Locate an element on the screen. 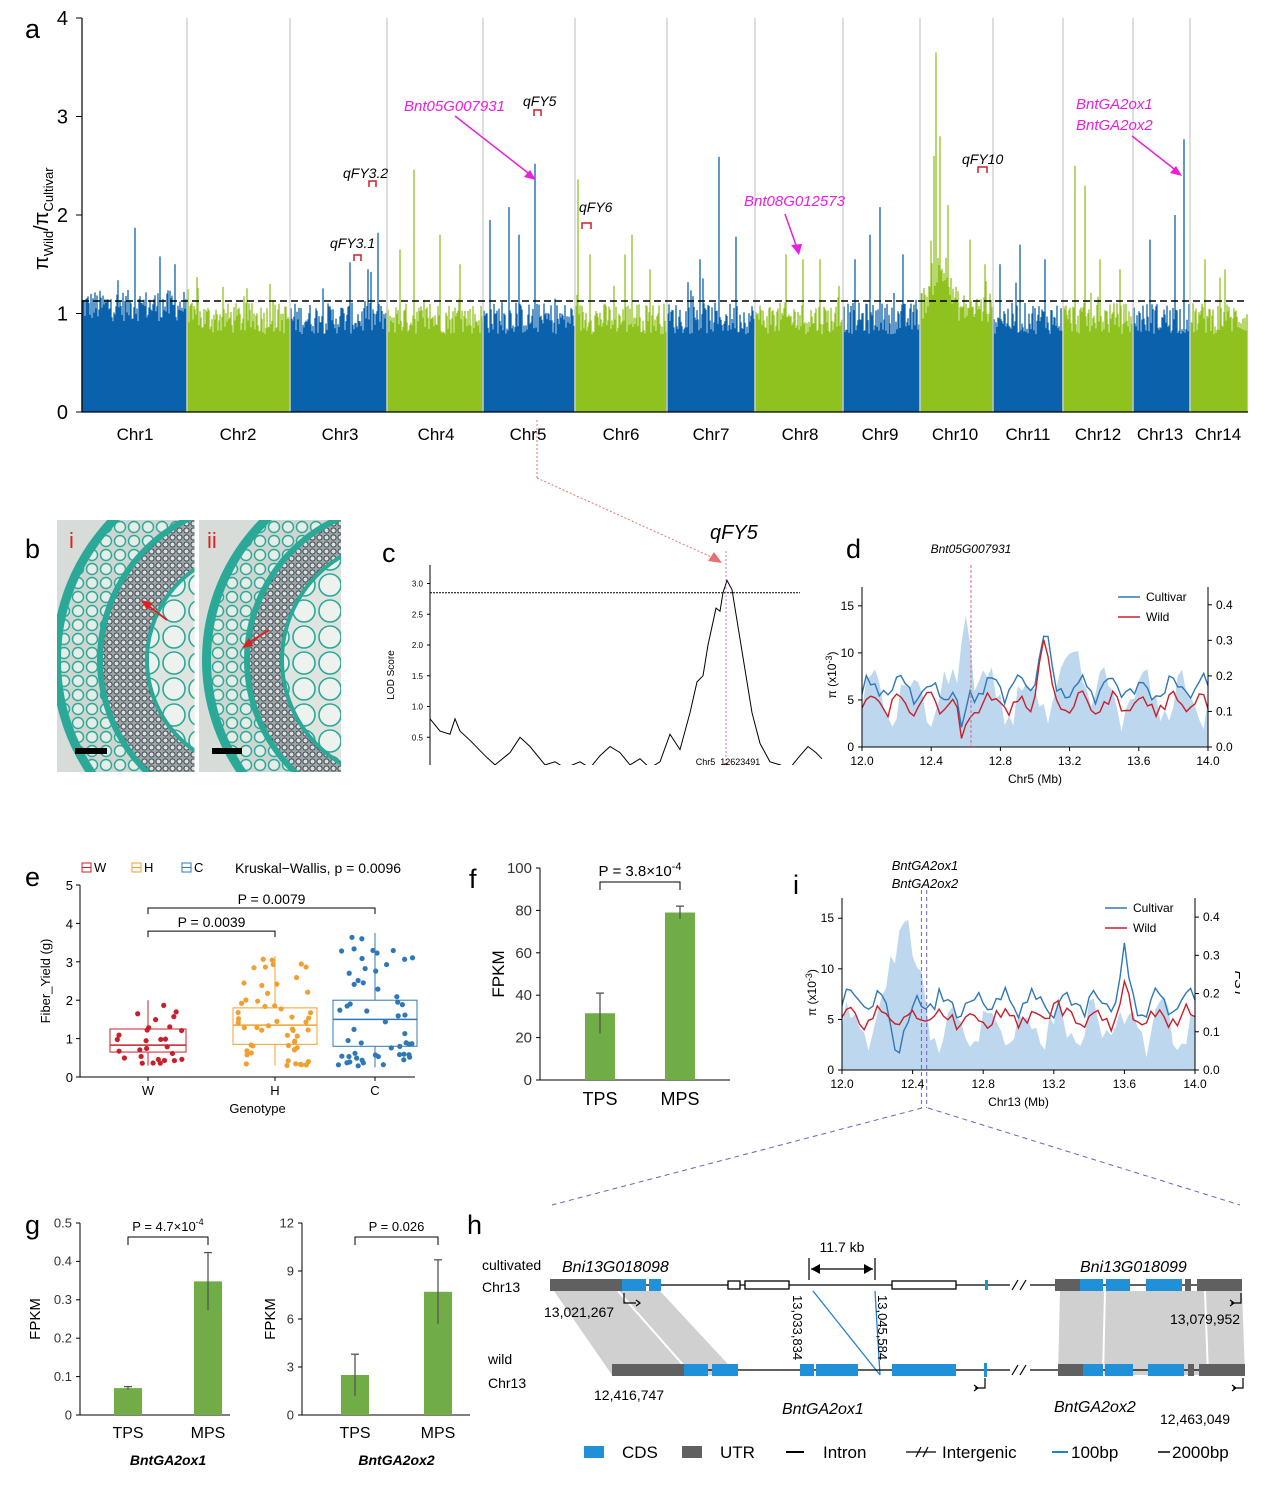  legend-100bp: 100bp is located at coordinates (1094, 1452).